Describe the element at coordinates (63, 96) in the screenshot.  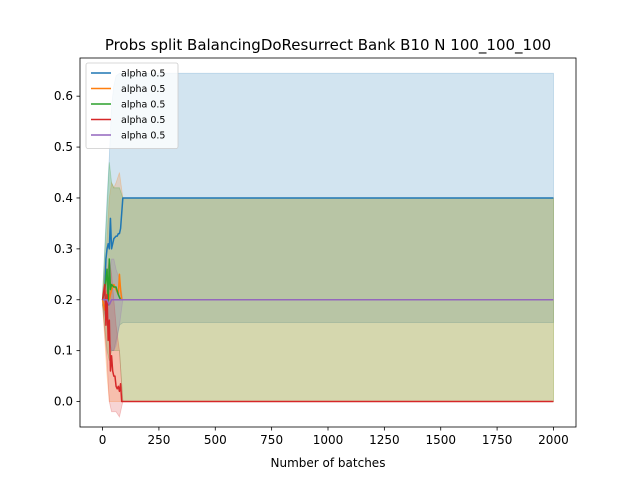
I see `y-tick-label: 0.6` at that location.